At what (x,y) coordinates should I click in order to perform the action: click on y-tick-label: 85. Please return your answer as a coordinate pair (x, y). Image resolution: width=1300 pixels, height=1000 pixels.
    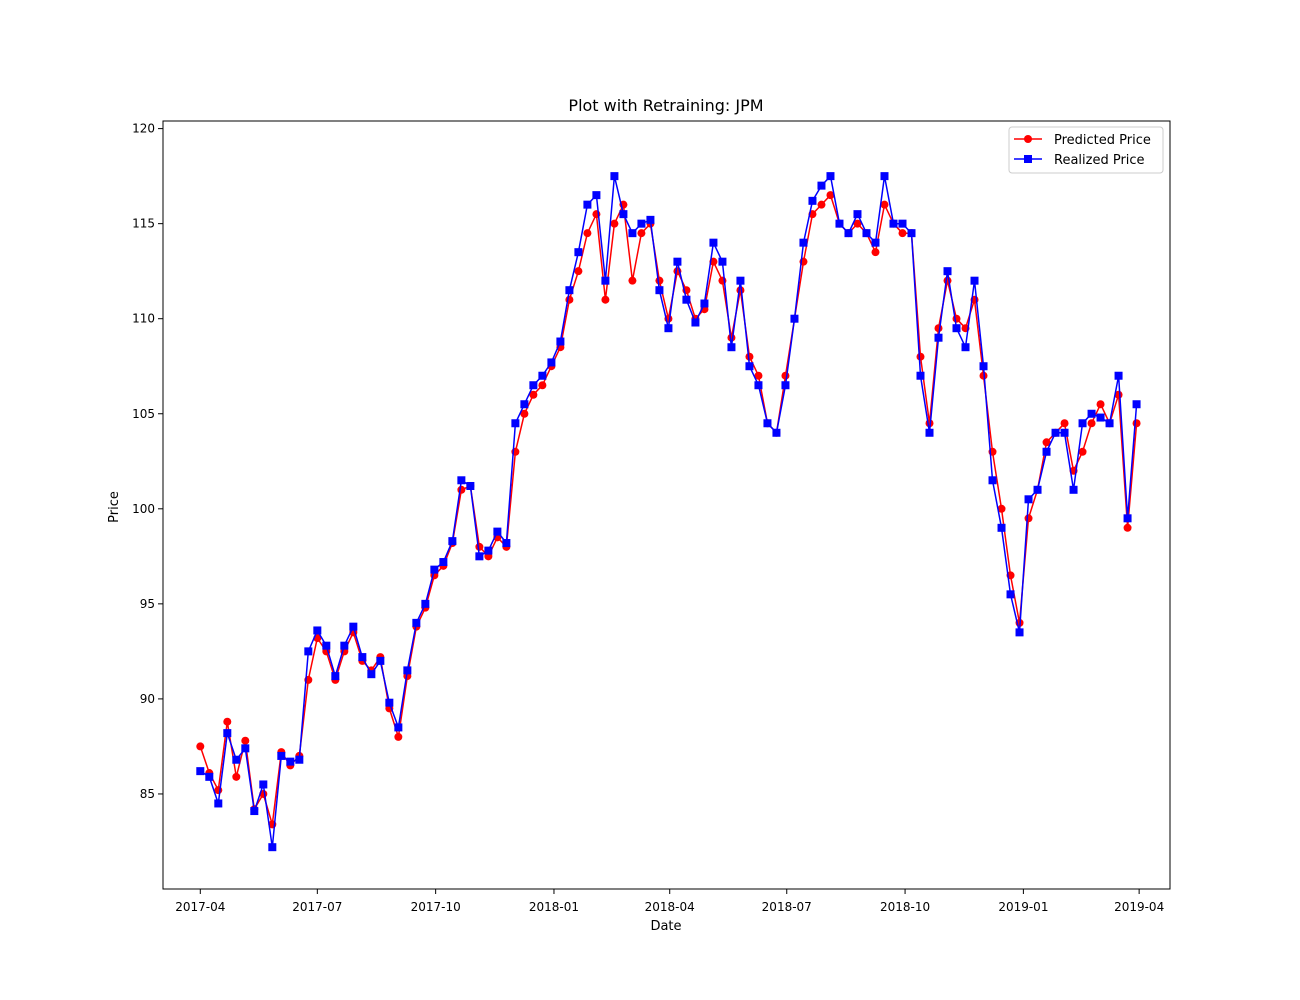
    Looking at the image, I should click on (147, 794).